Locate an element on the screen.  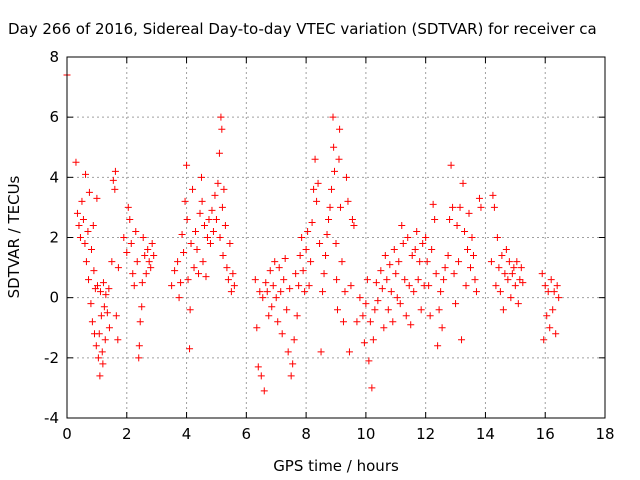
x-tick-label: 6 is located at coordinates (247, 434).